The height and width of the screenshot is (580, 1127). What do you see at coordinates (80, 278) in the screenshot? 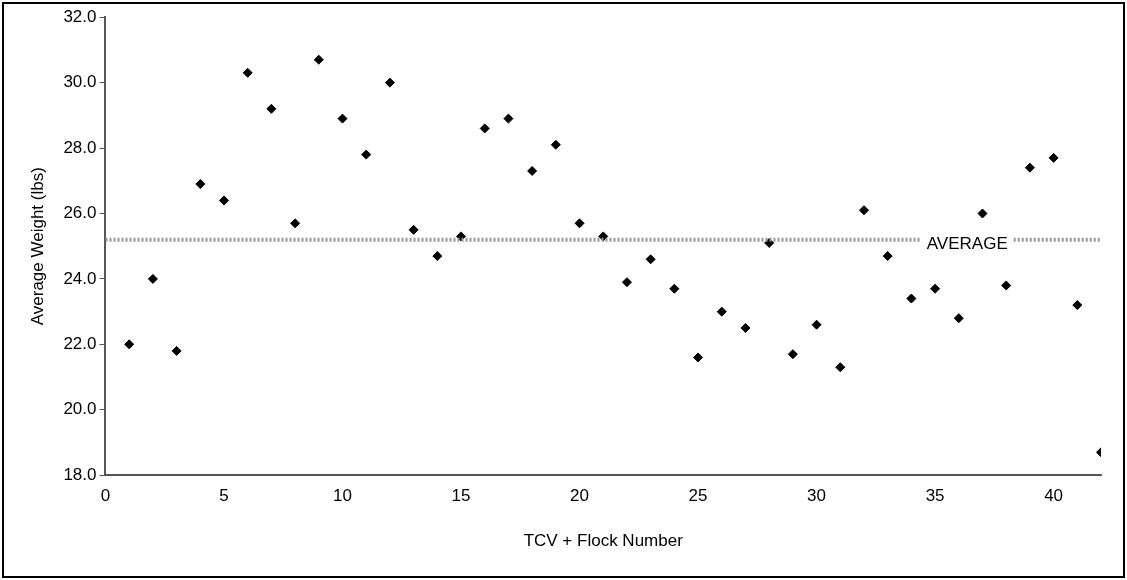
I see `y-tick-label: 24.0` at bounding box center [80, 278].